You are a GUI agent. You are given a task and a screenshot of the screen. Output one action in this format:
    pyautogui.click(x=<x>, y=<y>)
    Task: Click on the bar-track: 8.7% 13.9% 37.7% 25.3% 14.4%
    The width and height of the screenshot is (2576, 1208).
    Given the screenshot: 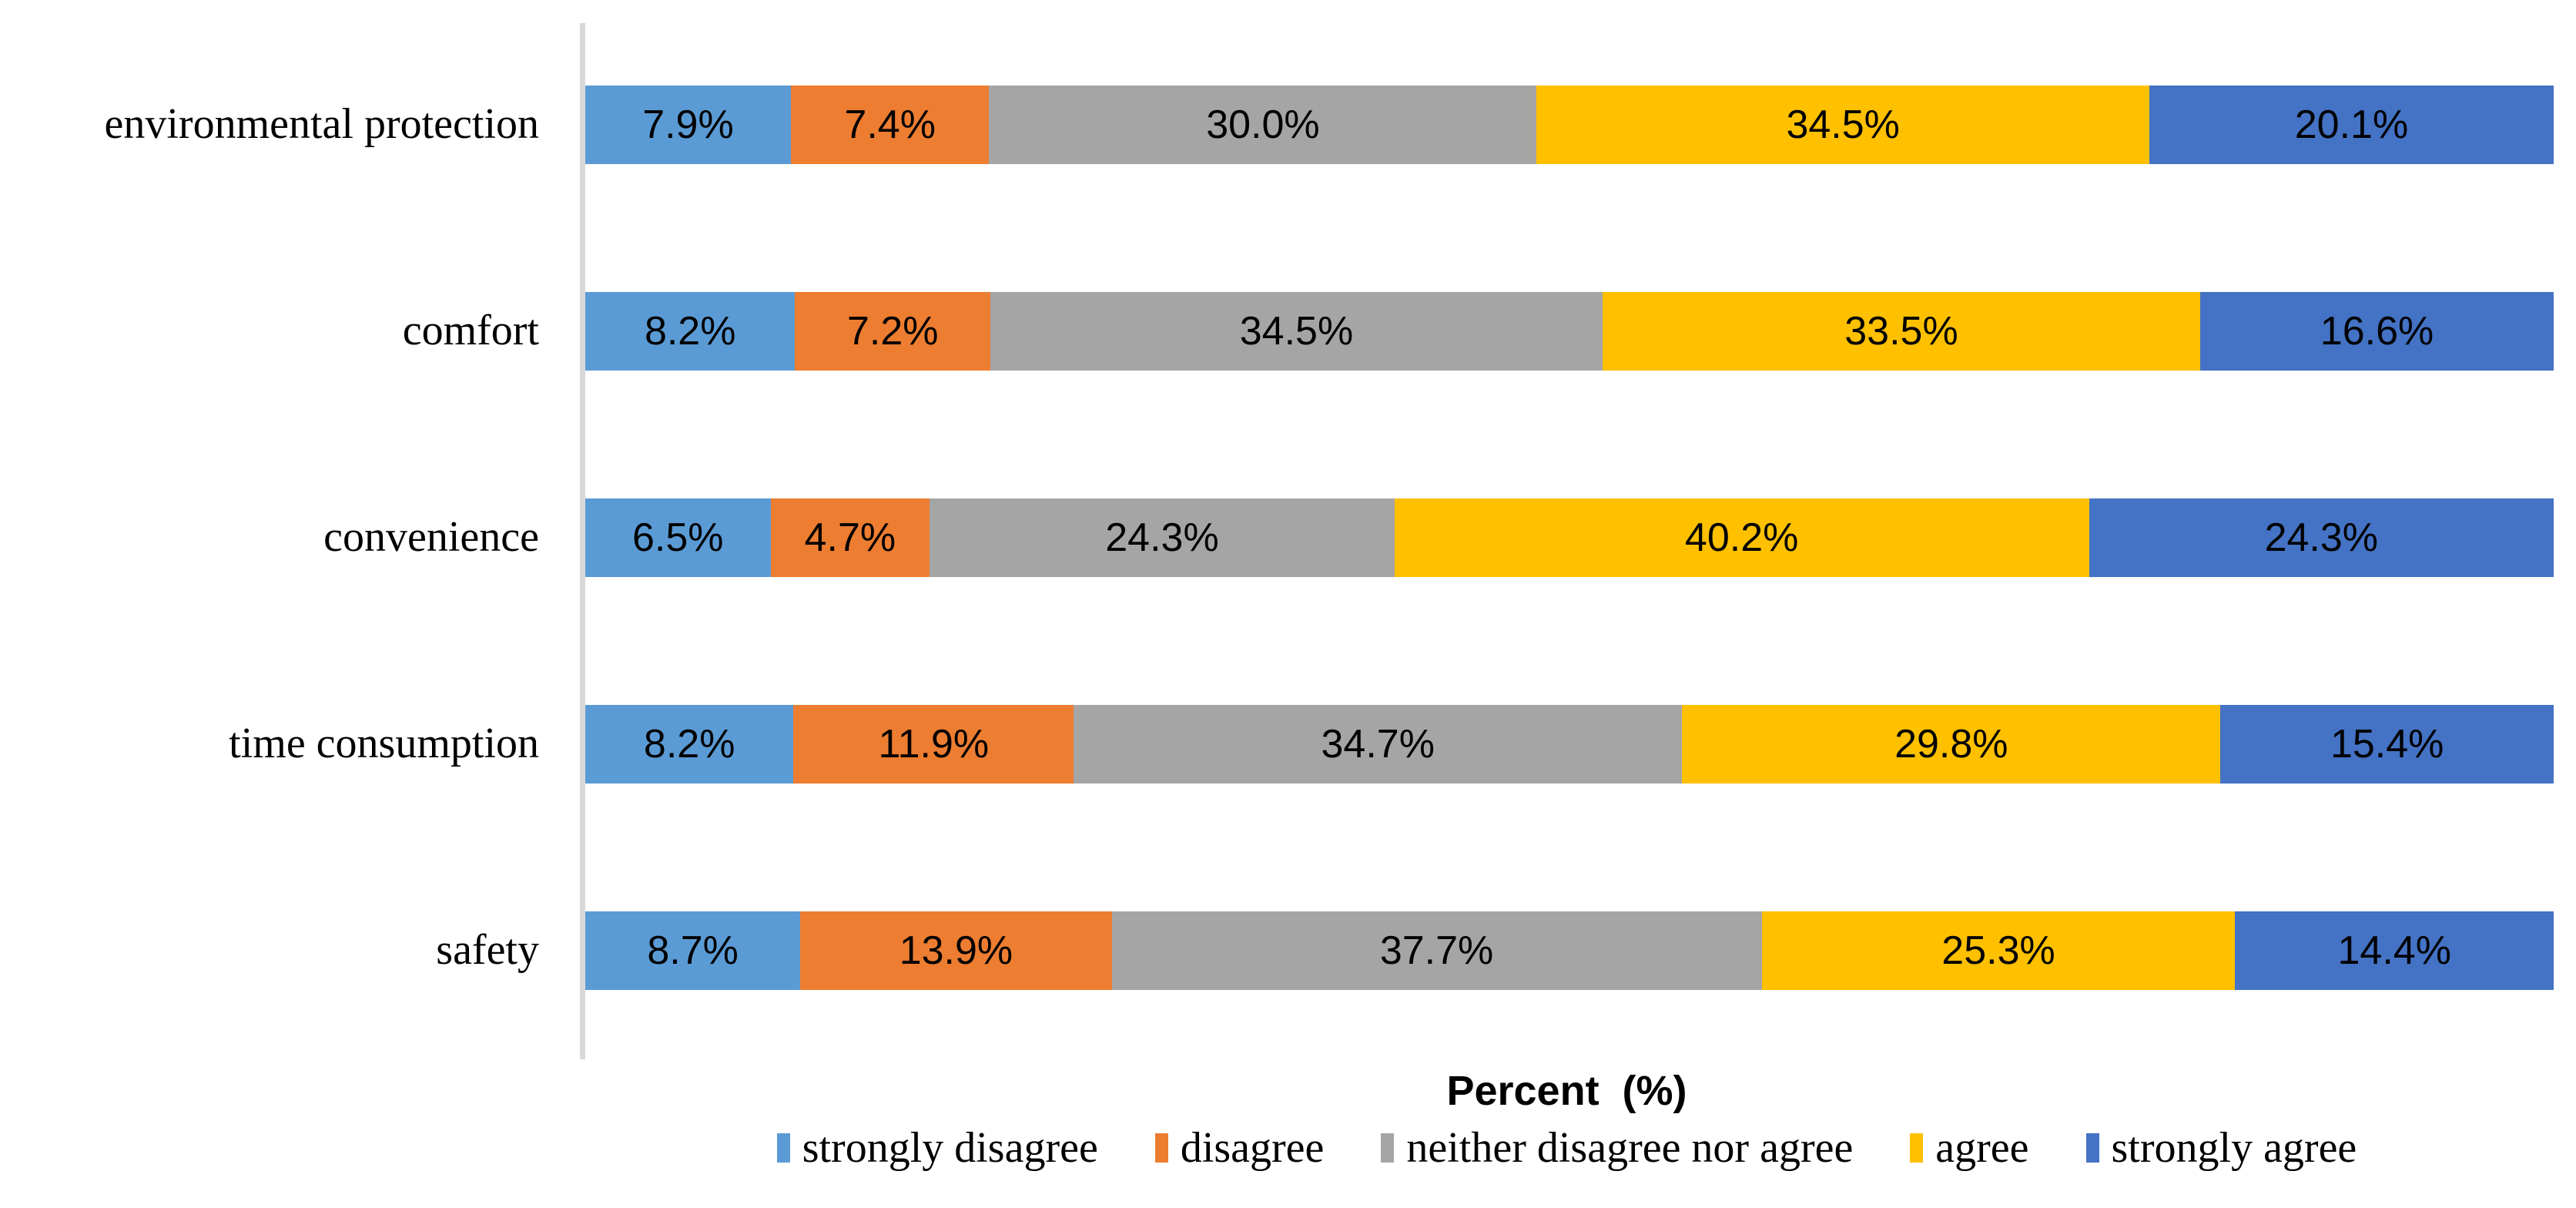 What is the action you would take?
    pyautogui.click(x=1569, y=950)
    